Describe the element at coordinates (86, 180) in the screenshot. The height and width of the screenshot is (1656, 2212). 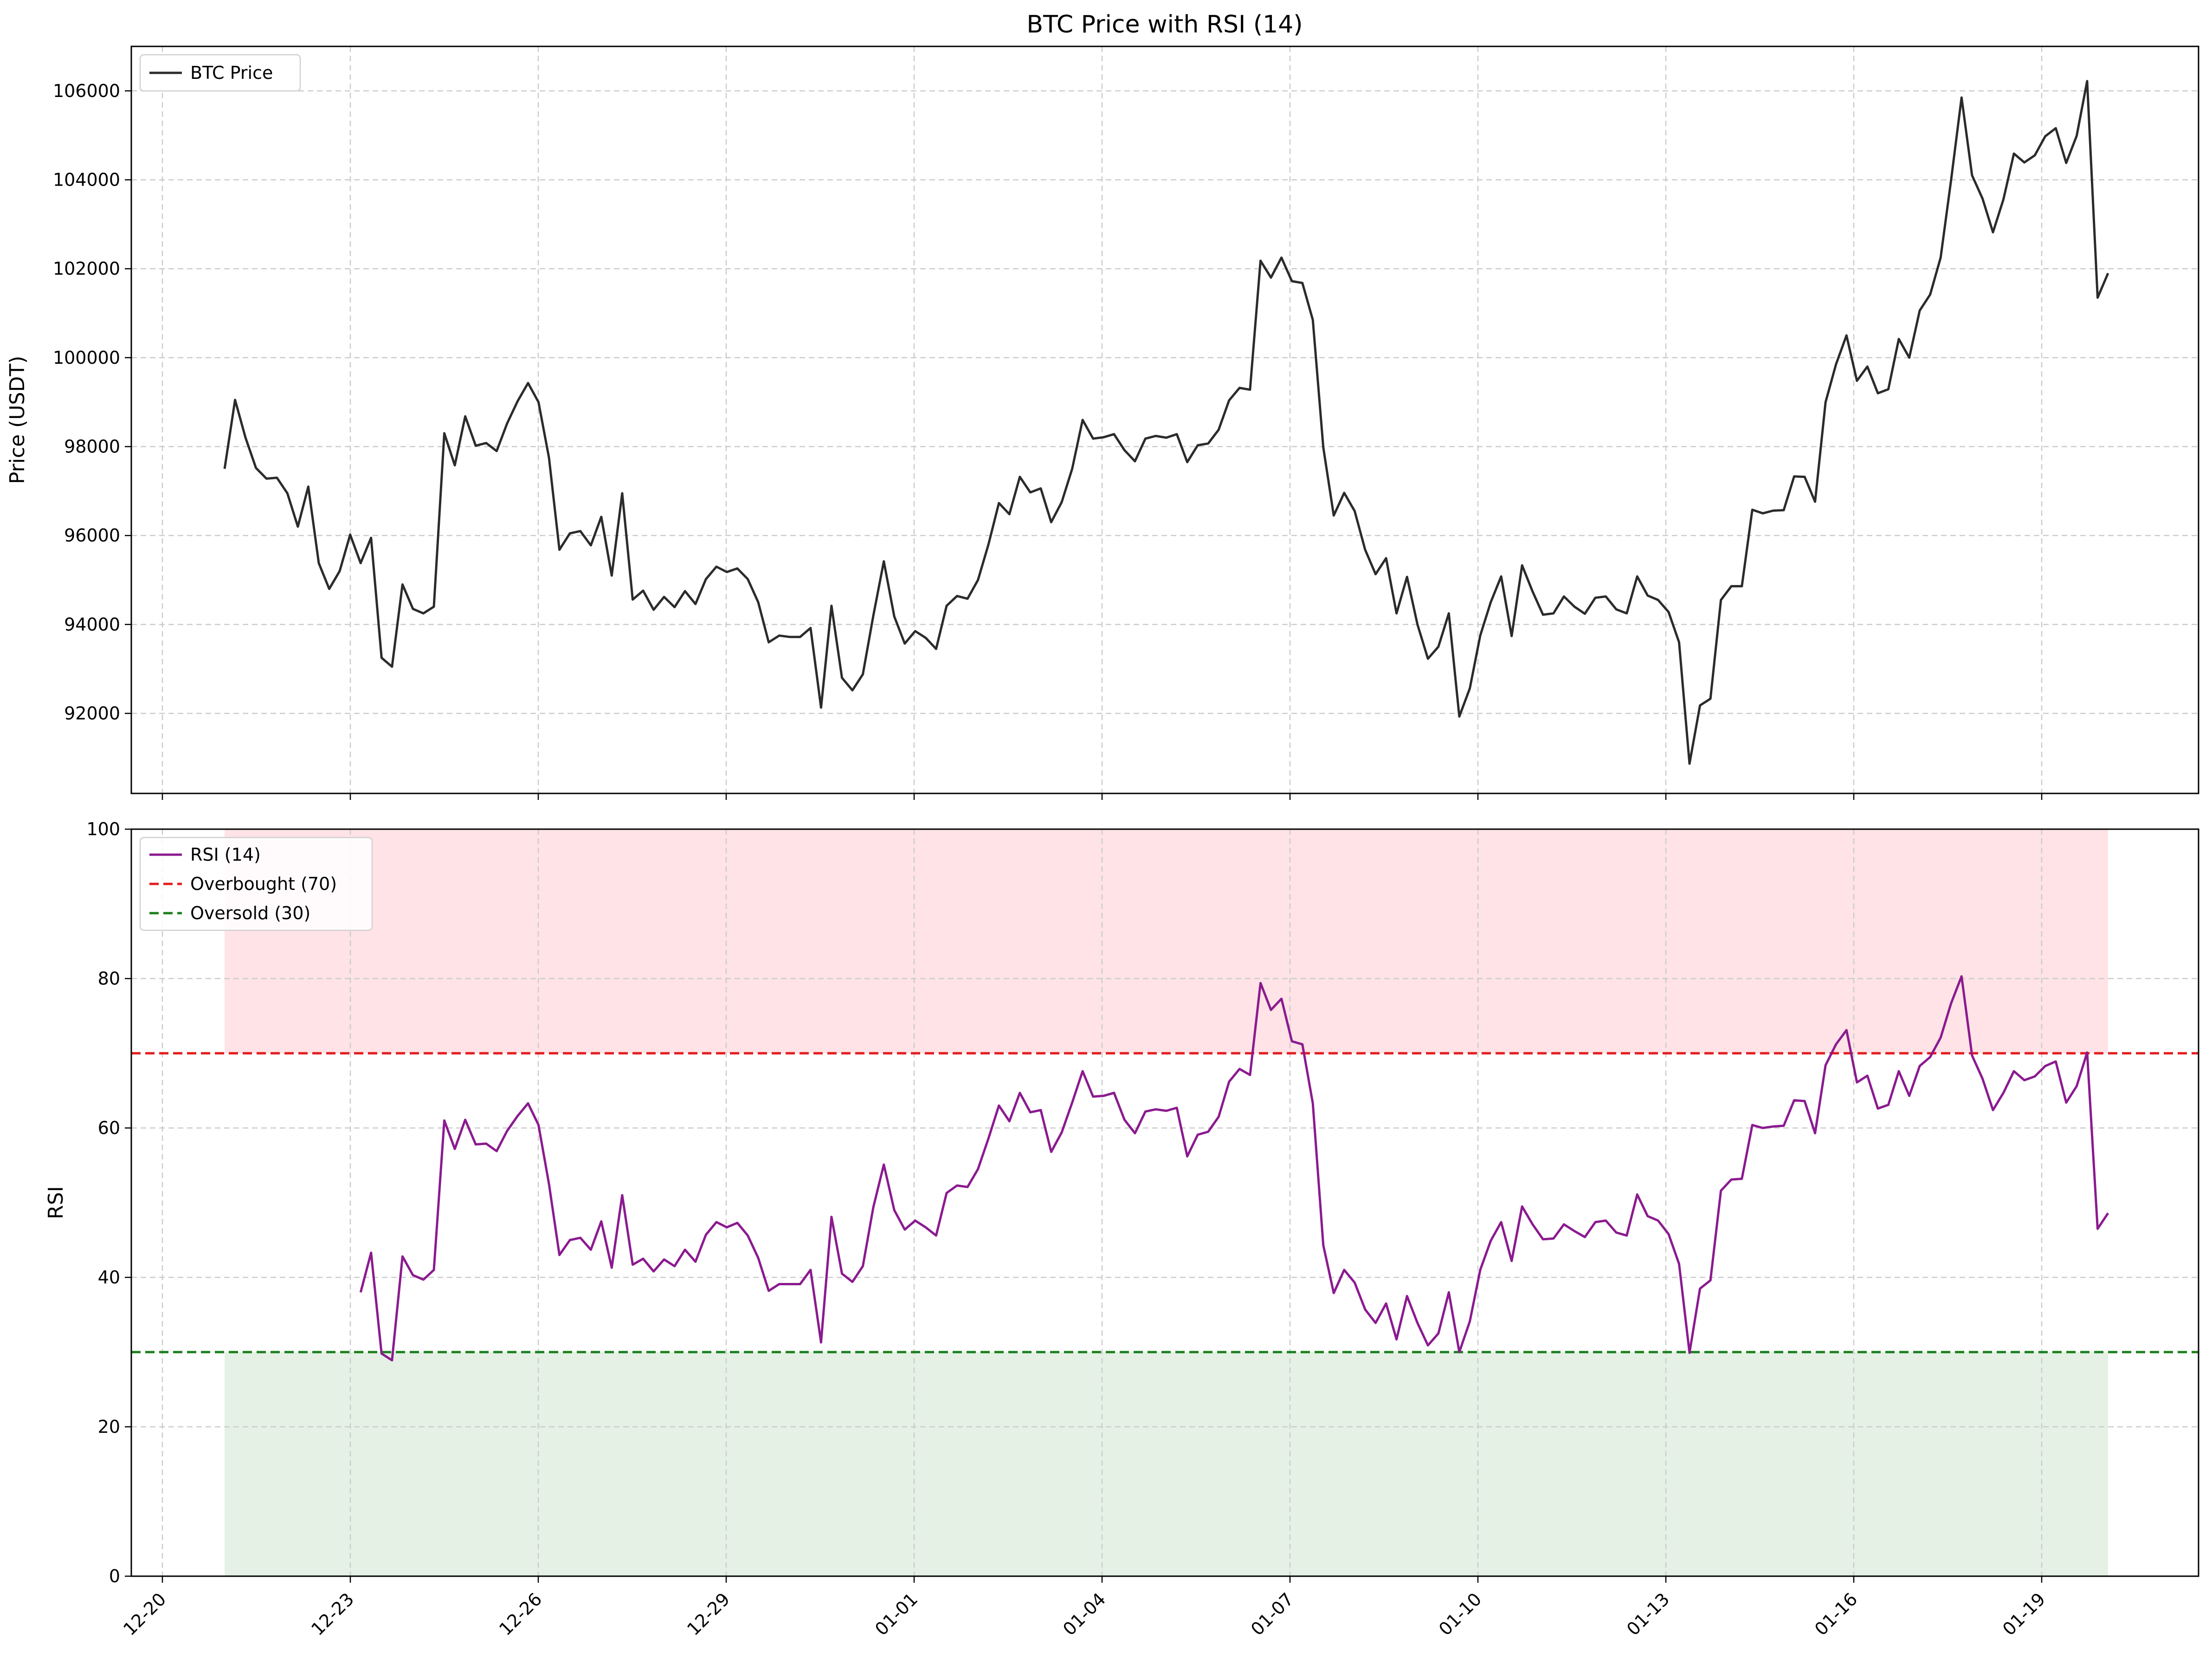
I see `y-tick-label: 104000` at that location.